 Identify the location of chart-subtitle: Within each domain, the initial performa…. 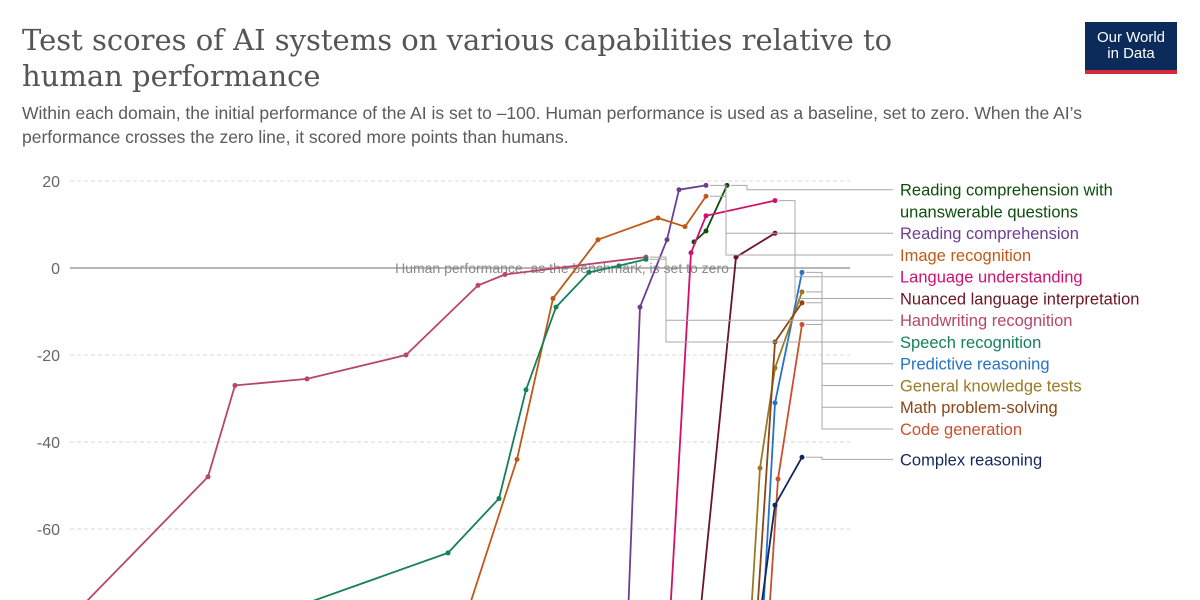
(552, 125).